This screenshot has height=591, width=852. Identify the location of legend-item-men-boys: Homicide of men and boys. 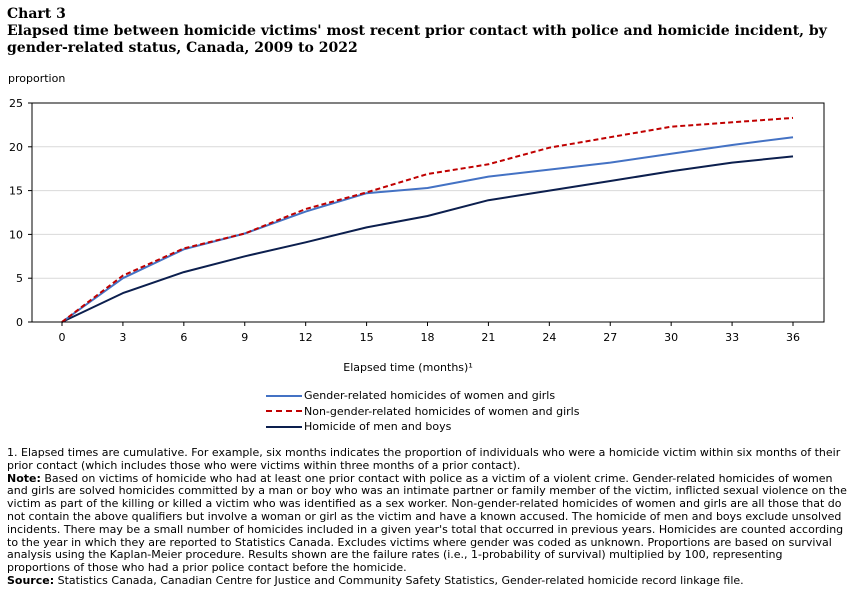
(422, 427).